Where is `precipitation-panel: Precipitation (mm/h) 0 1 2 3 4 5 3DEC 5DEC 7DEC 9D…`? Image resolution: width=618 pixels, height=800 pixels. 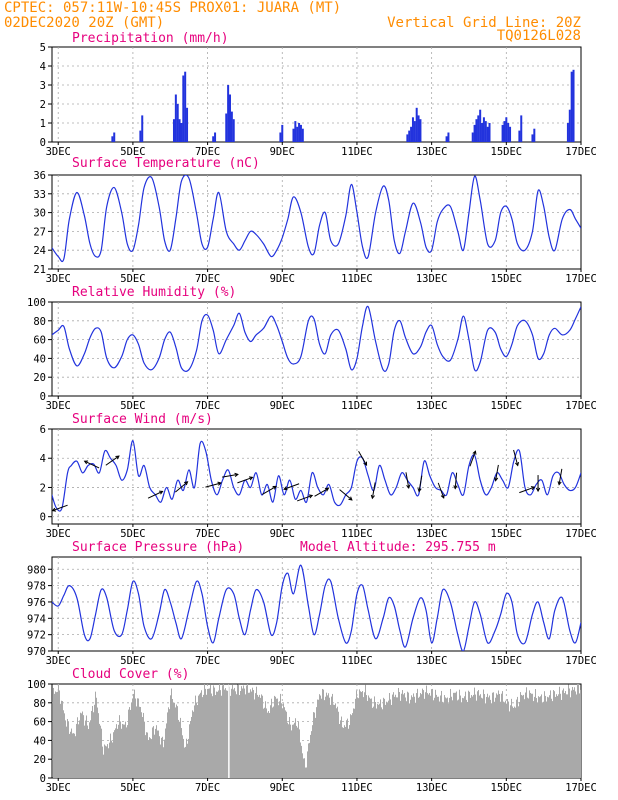
precipitation-panel: Precipitation (mm/h) 0 1 2 3 4 5 3DEC 5DEC 7DEC 9D… is located at coordinates (318, 94).